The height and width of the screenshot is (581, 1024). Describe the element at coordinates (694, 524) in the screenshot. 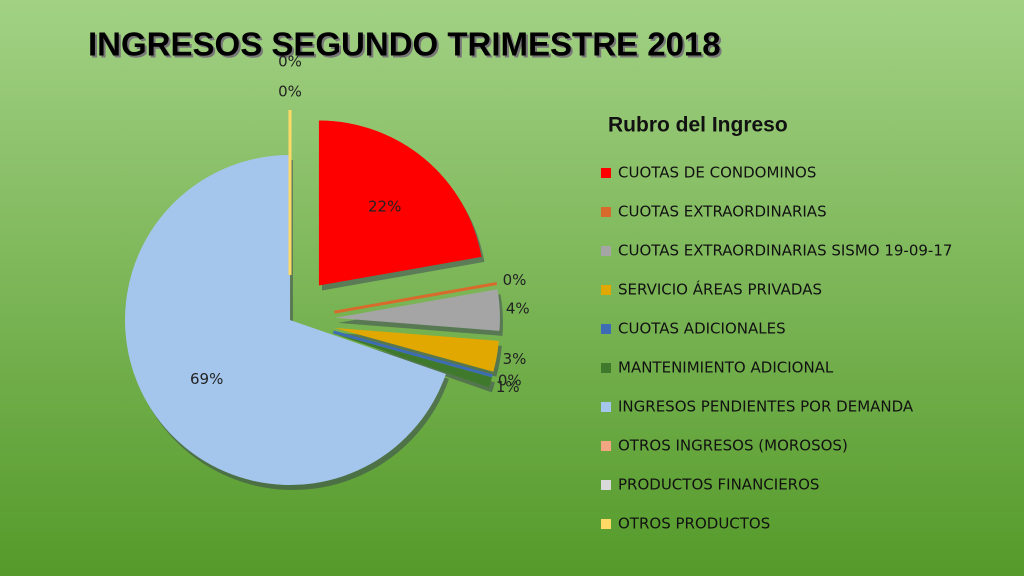

I see `legend-label: OTROS PRODUCTOS` at that location.